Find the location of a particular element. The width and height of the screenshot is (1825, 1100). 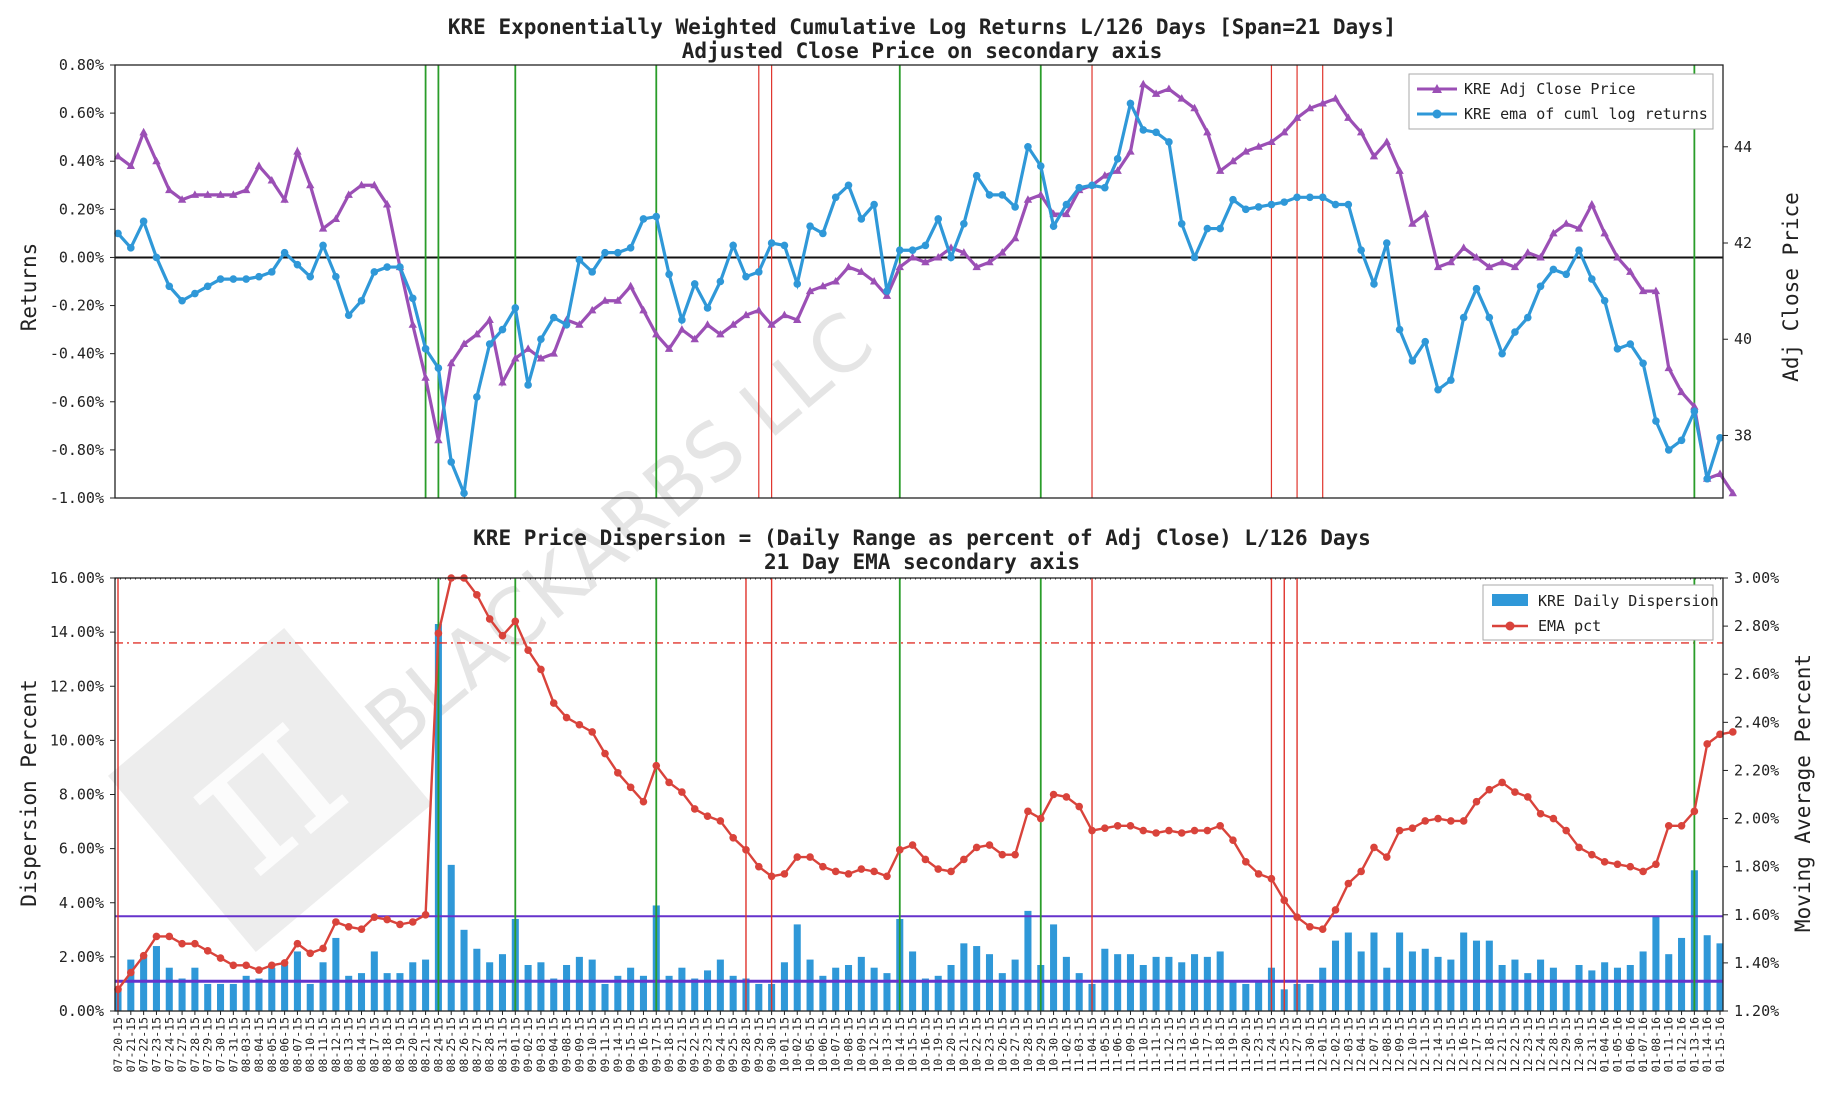

y2-tick-label: 2.60% is located at coordinates (1756, 674).